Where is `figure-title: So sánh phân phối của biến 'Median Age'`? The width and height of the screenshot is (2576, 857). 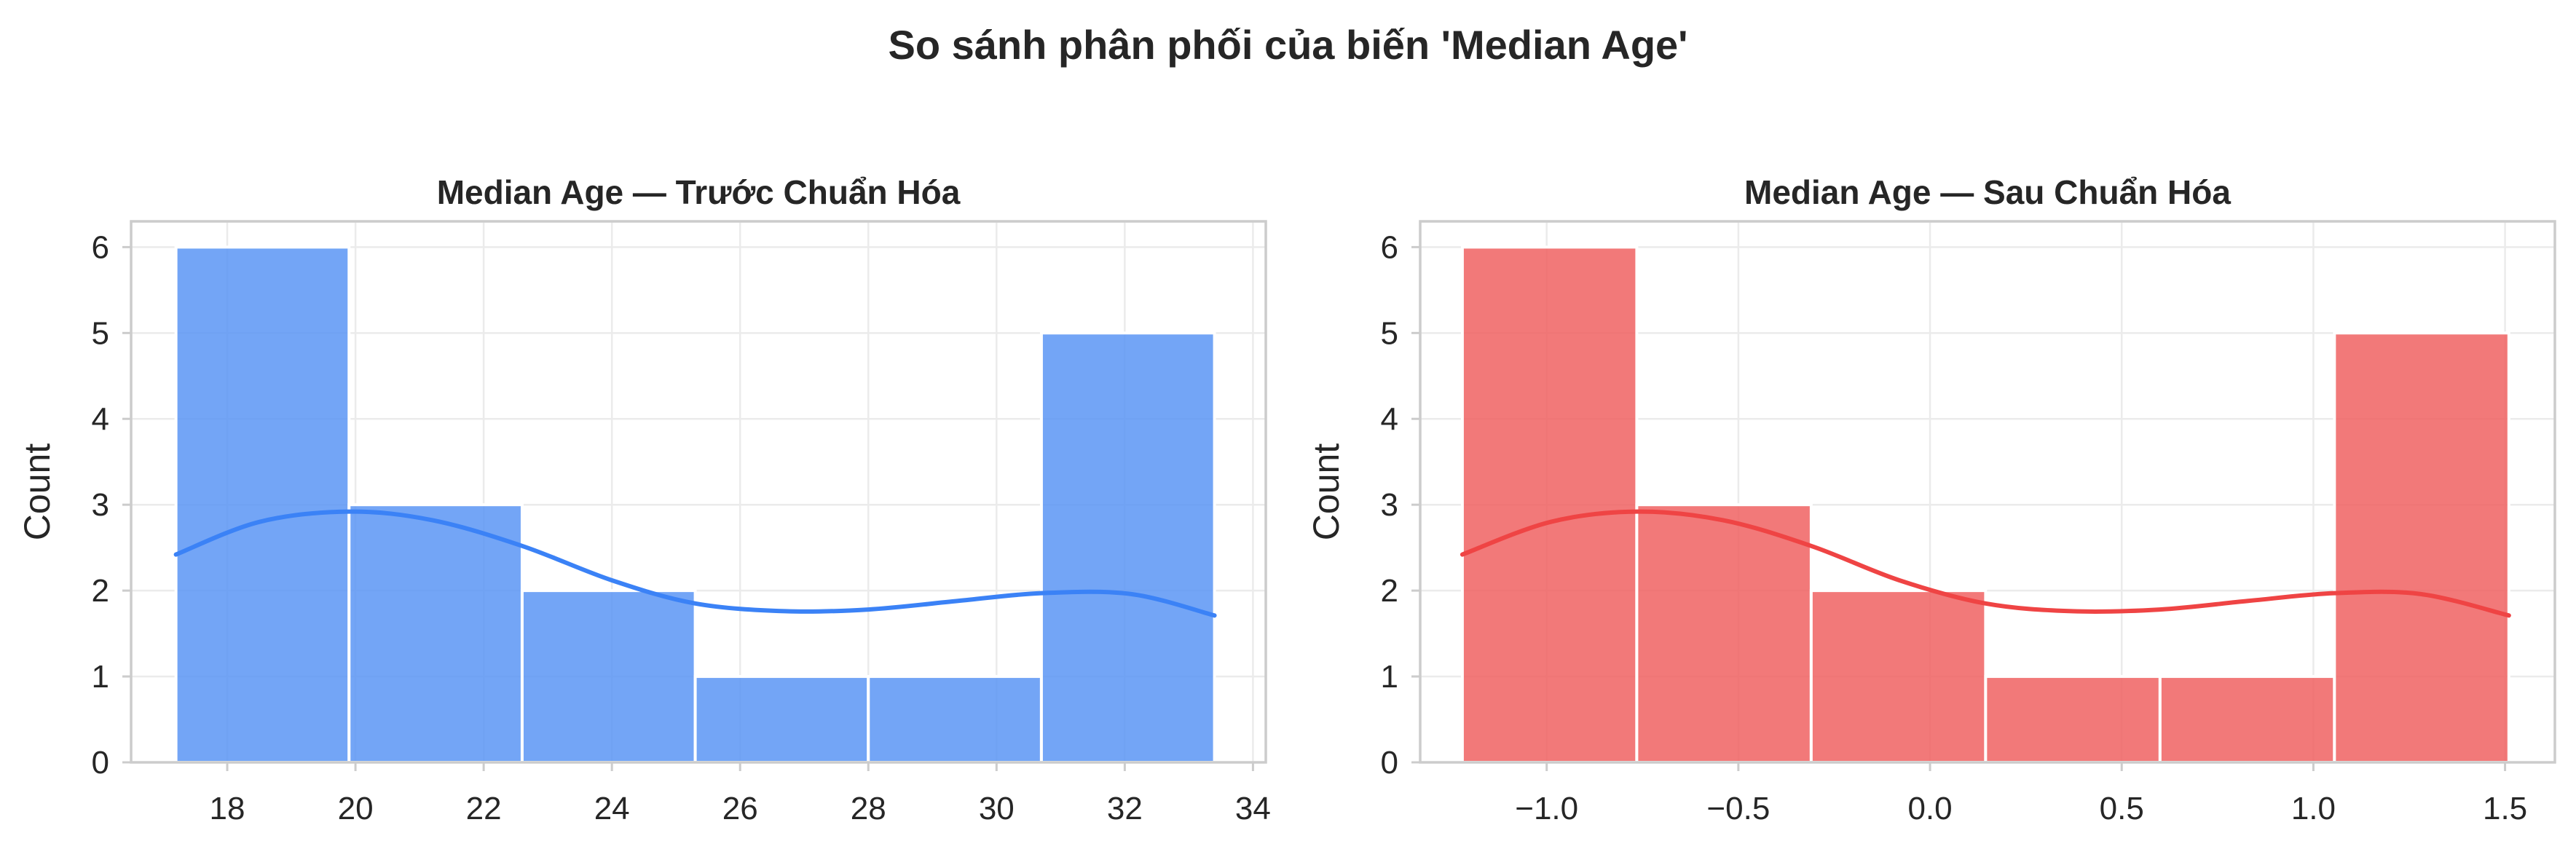
figure-title: So sánh phân phối của biến 'Median Age' is located at coordinates (1288, 45).